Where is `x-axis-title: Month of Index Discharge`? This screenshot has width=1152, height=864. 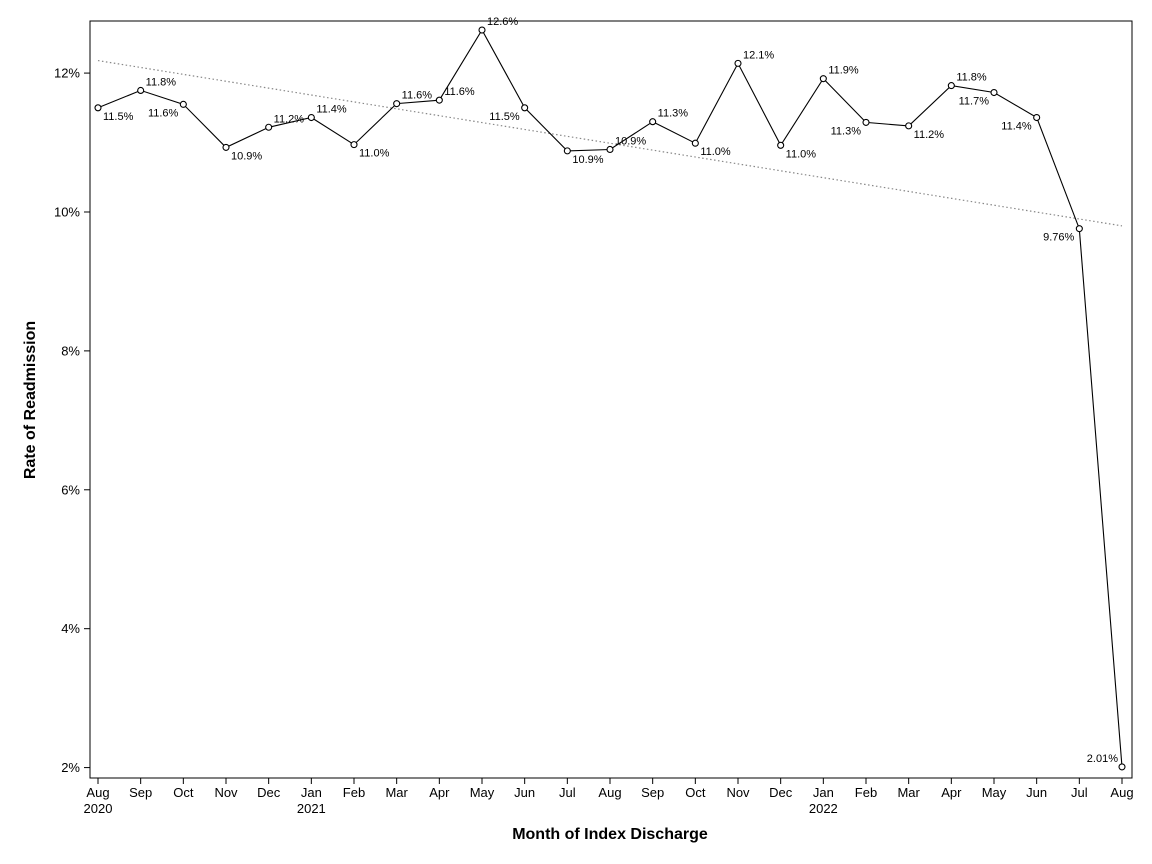 x-axis-title: Month of Index Discharge is located at coordinates (610, 834).